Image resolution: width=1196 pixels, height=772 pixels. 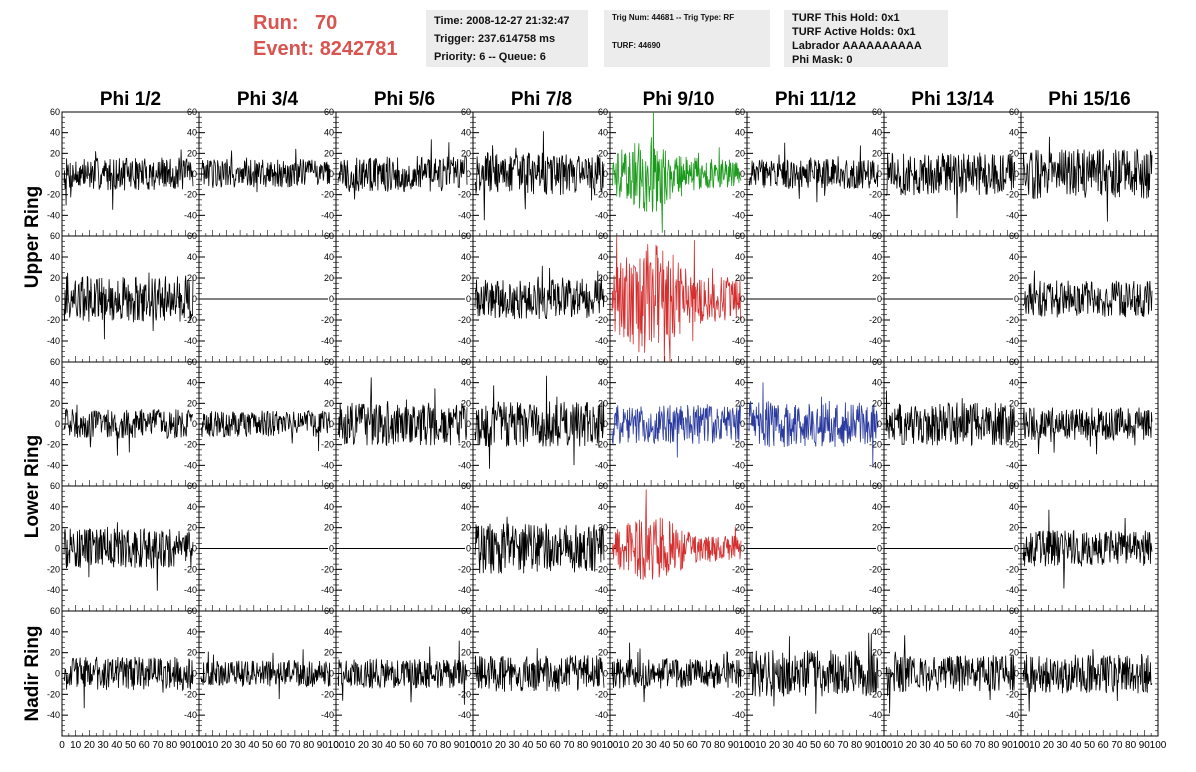 I want to click on trig-num-text: Trig Num: 44681 -- Trig Type: RF, so click(x=673, y=17).